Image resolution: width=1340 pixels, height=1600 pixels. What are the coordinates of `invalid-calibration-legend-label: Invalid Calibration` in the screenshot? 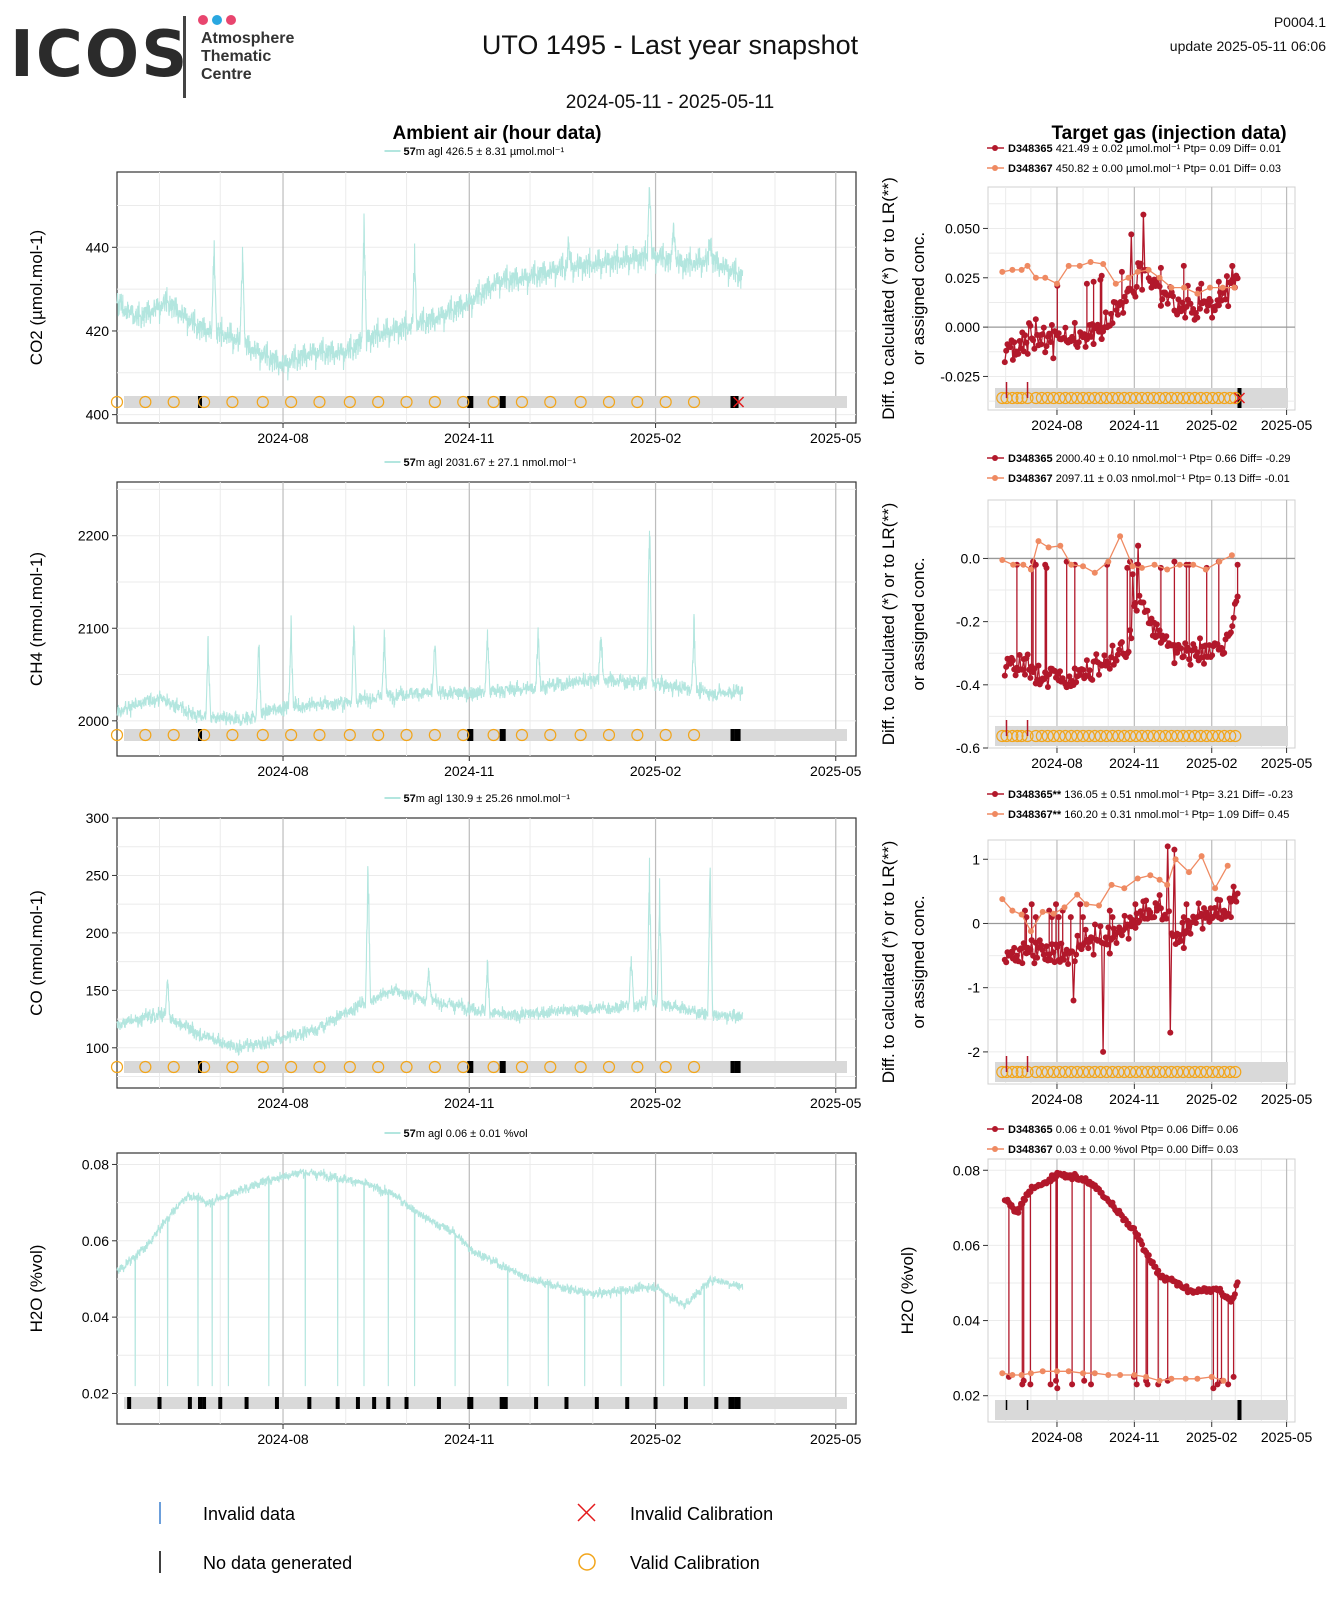 It's located at (701, 1514).